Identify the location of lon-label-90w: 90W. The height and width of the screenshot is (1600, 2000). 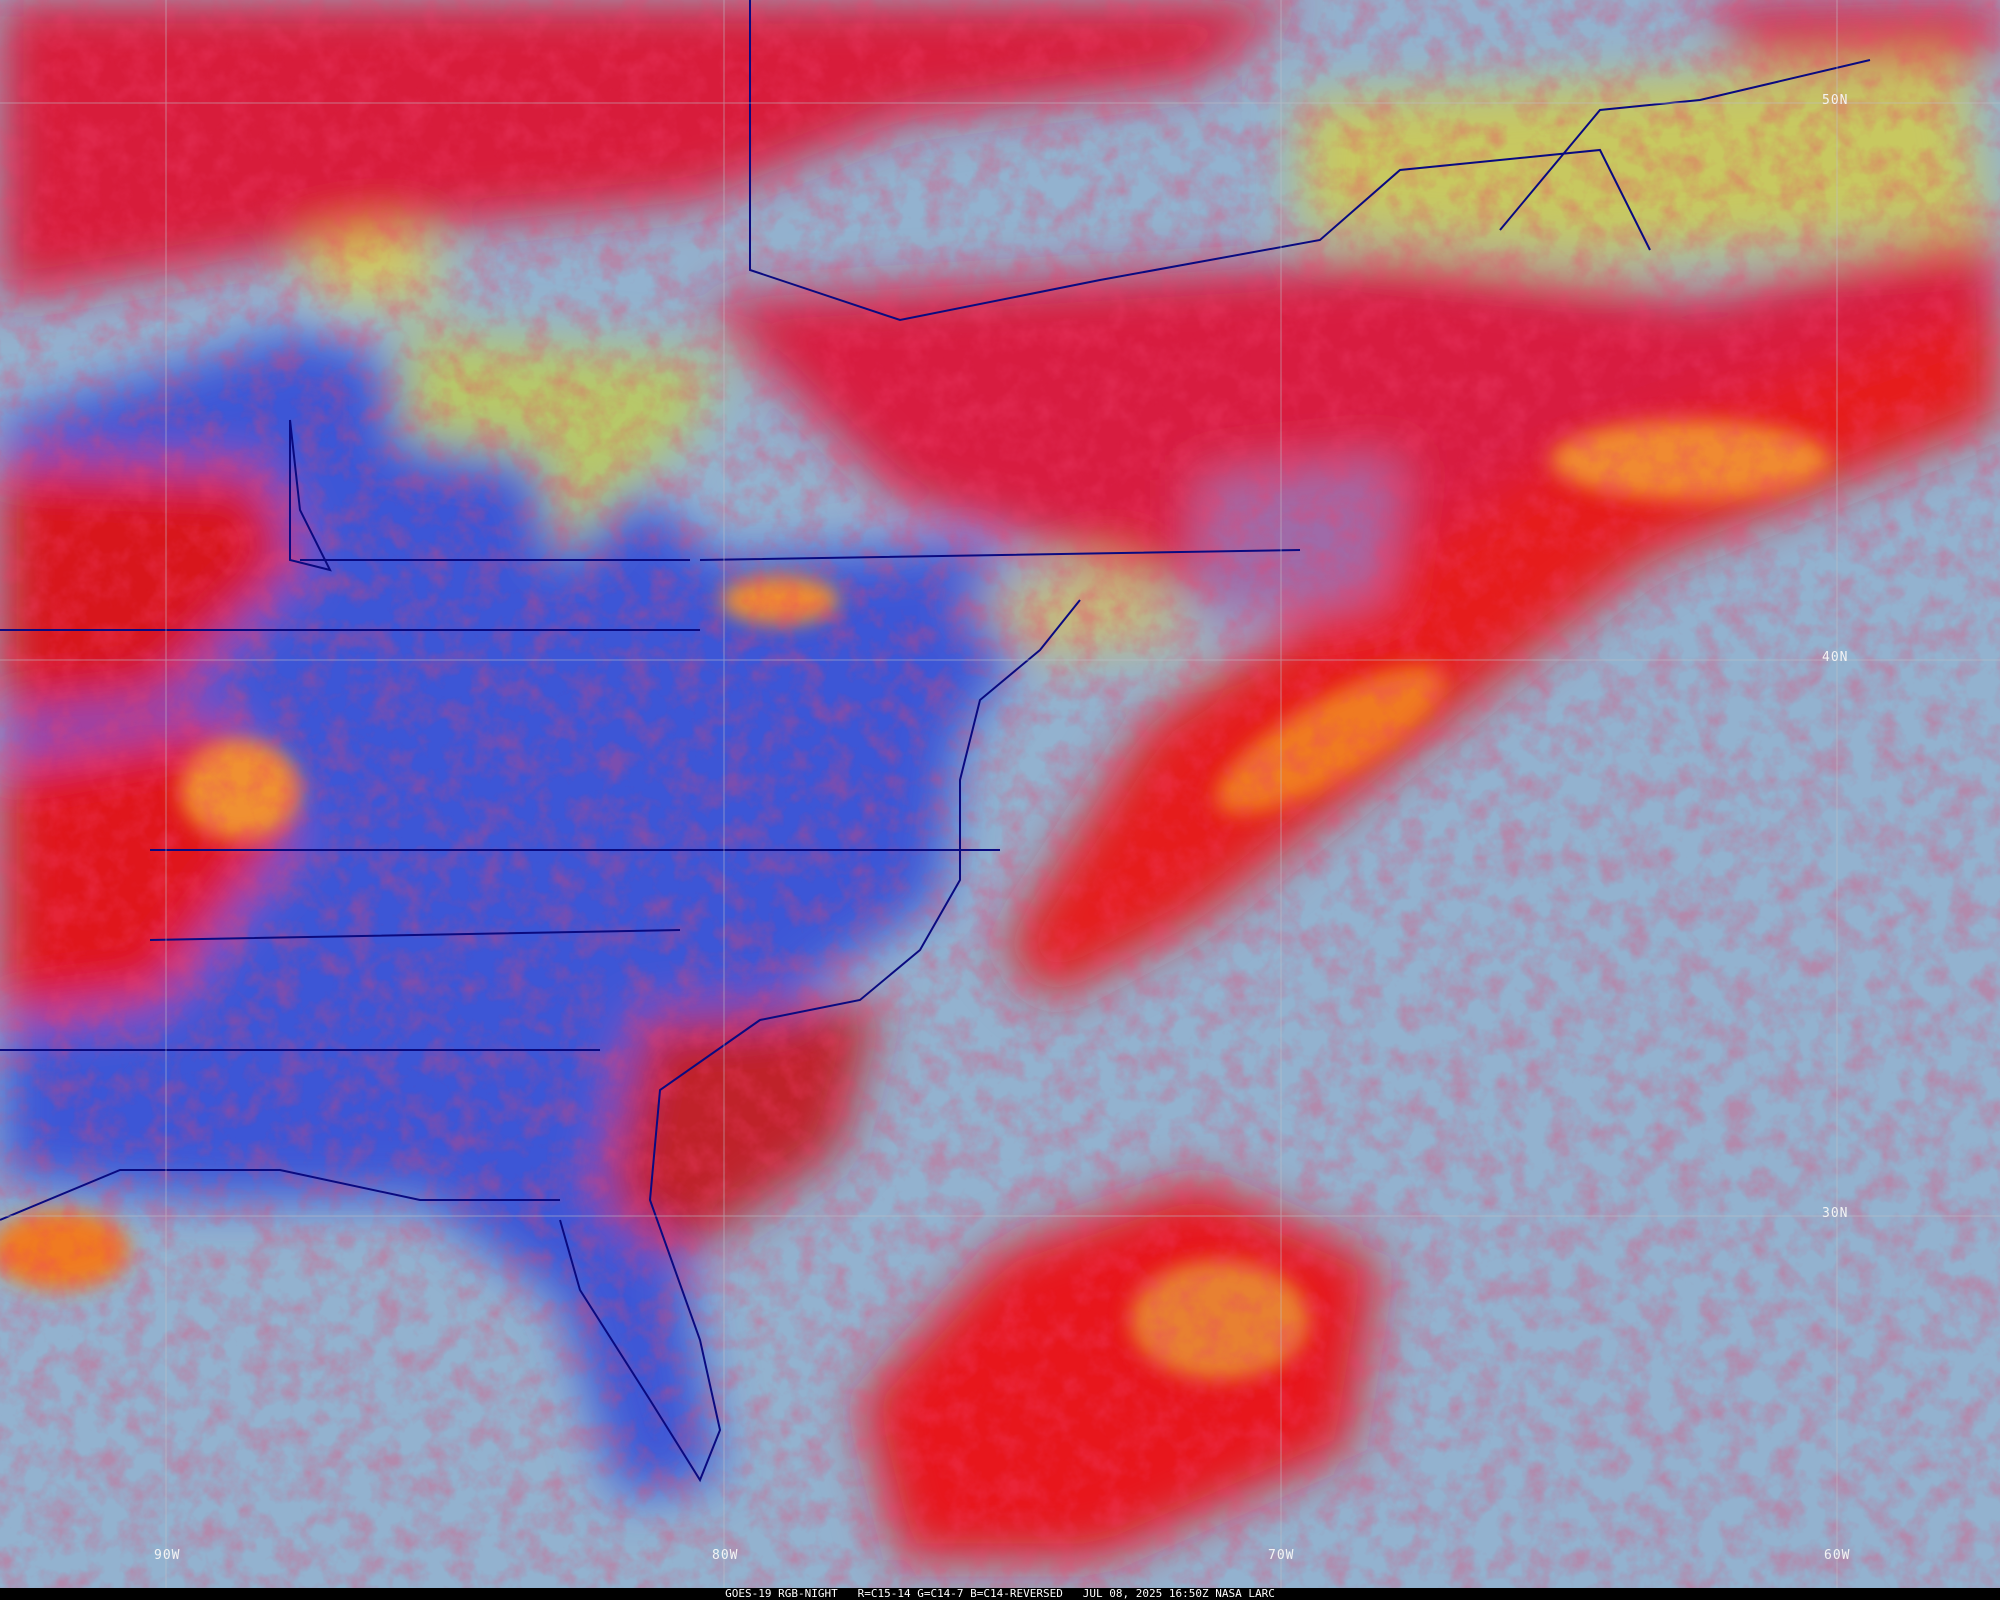
(167, 1555).